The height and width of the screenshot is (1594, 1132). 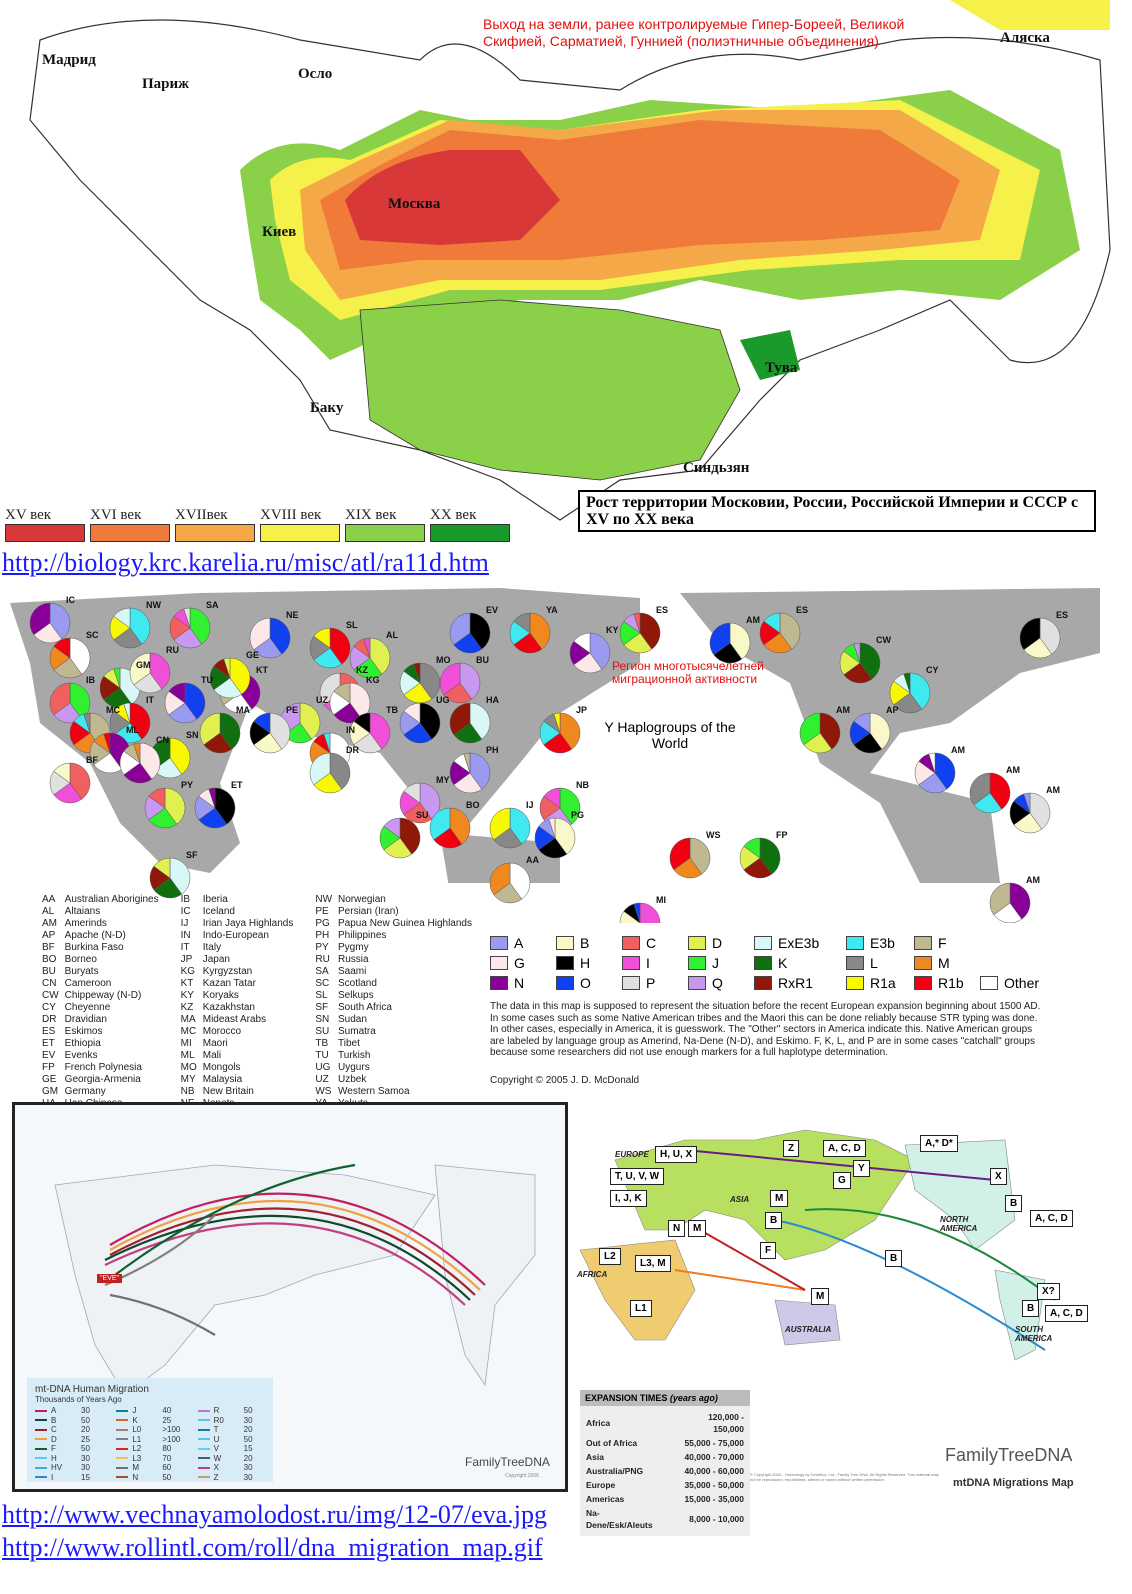 I want to click on abbreviation-row: NB New Britain, so click(x=239, y=1092).